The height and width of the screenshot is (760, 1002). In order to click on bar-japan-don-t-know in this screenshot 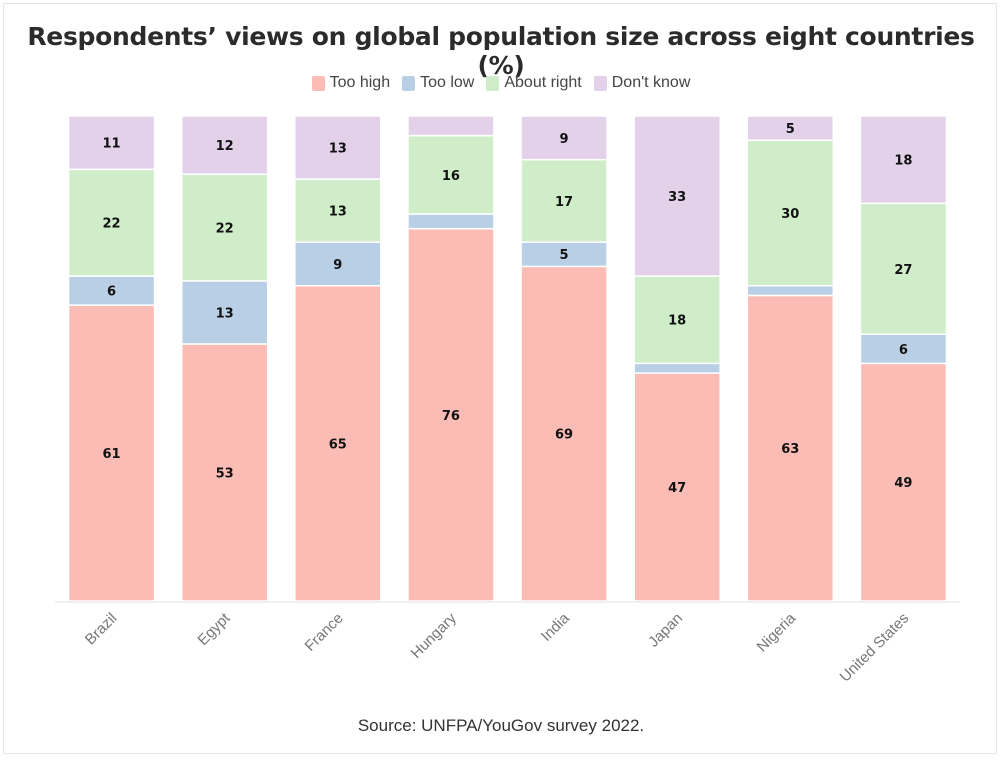, I will do `click(677, 196)`.